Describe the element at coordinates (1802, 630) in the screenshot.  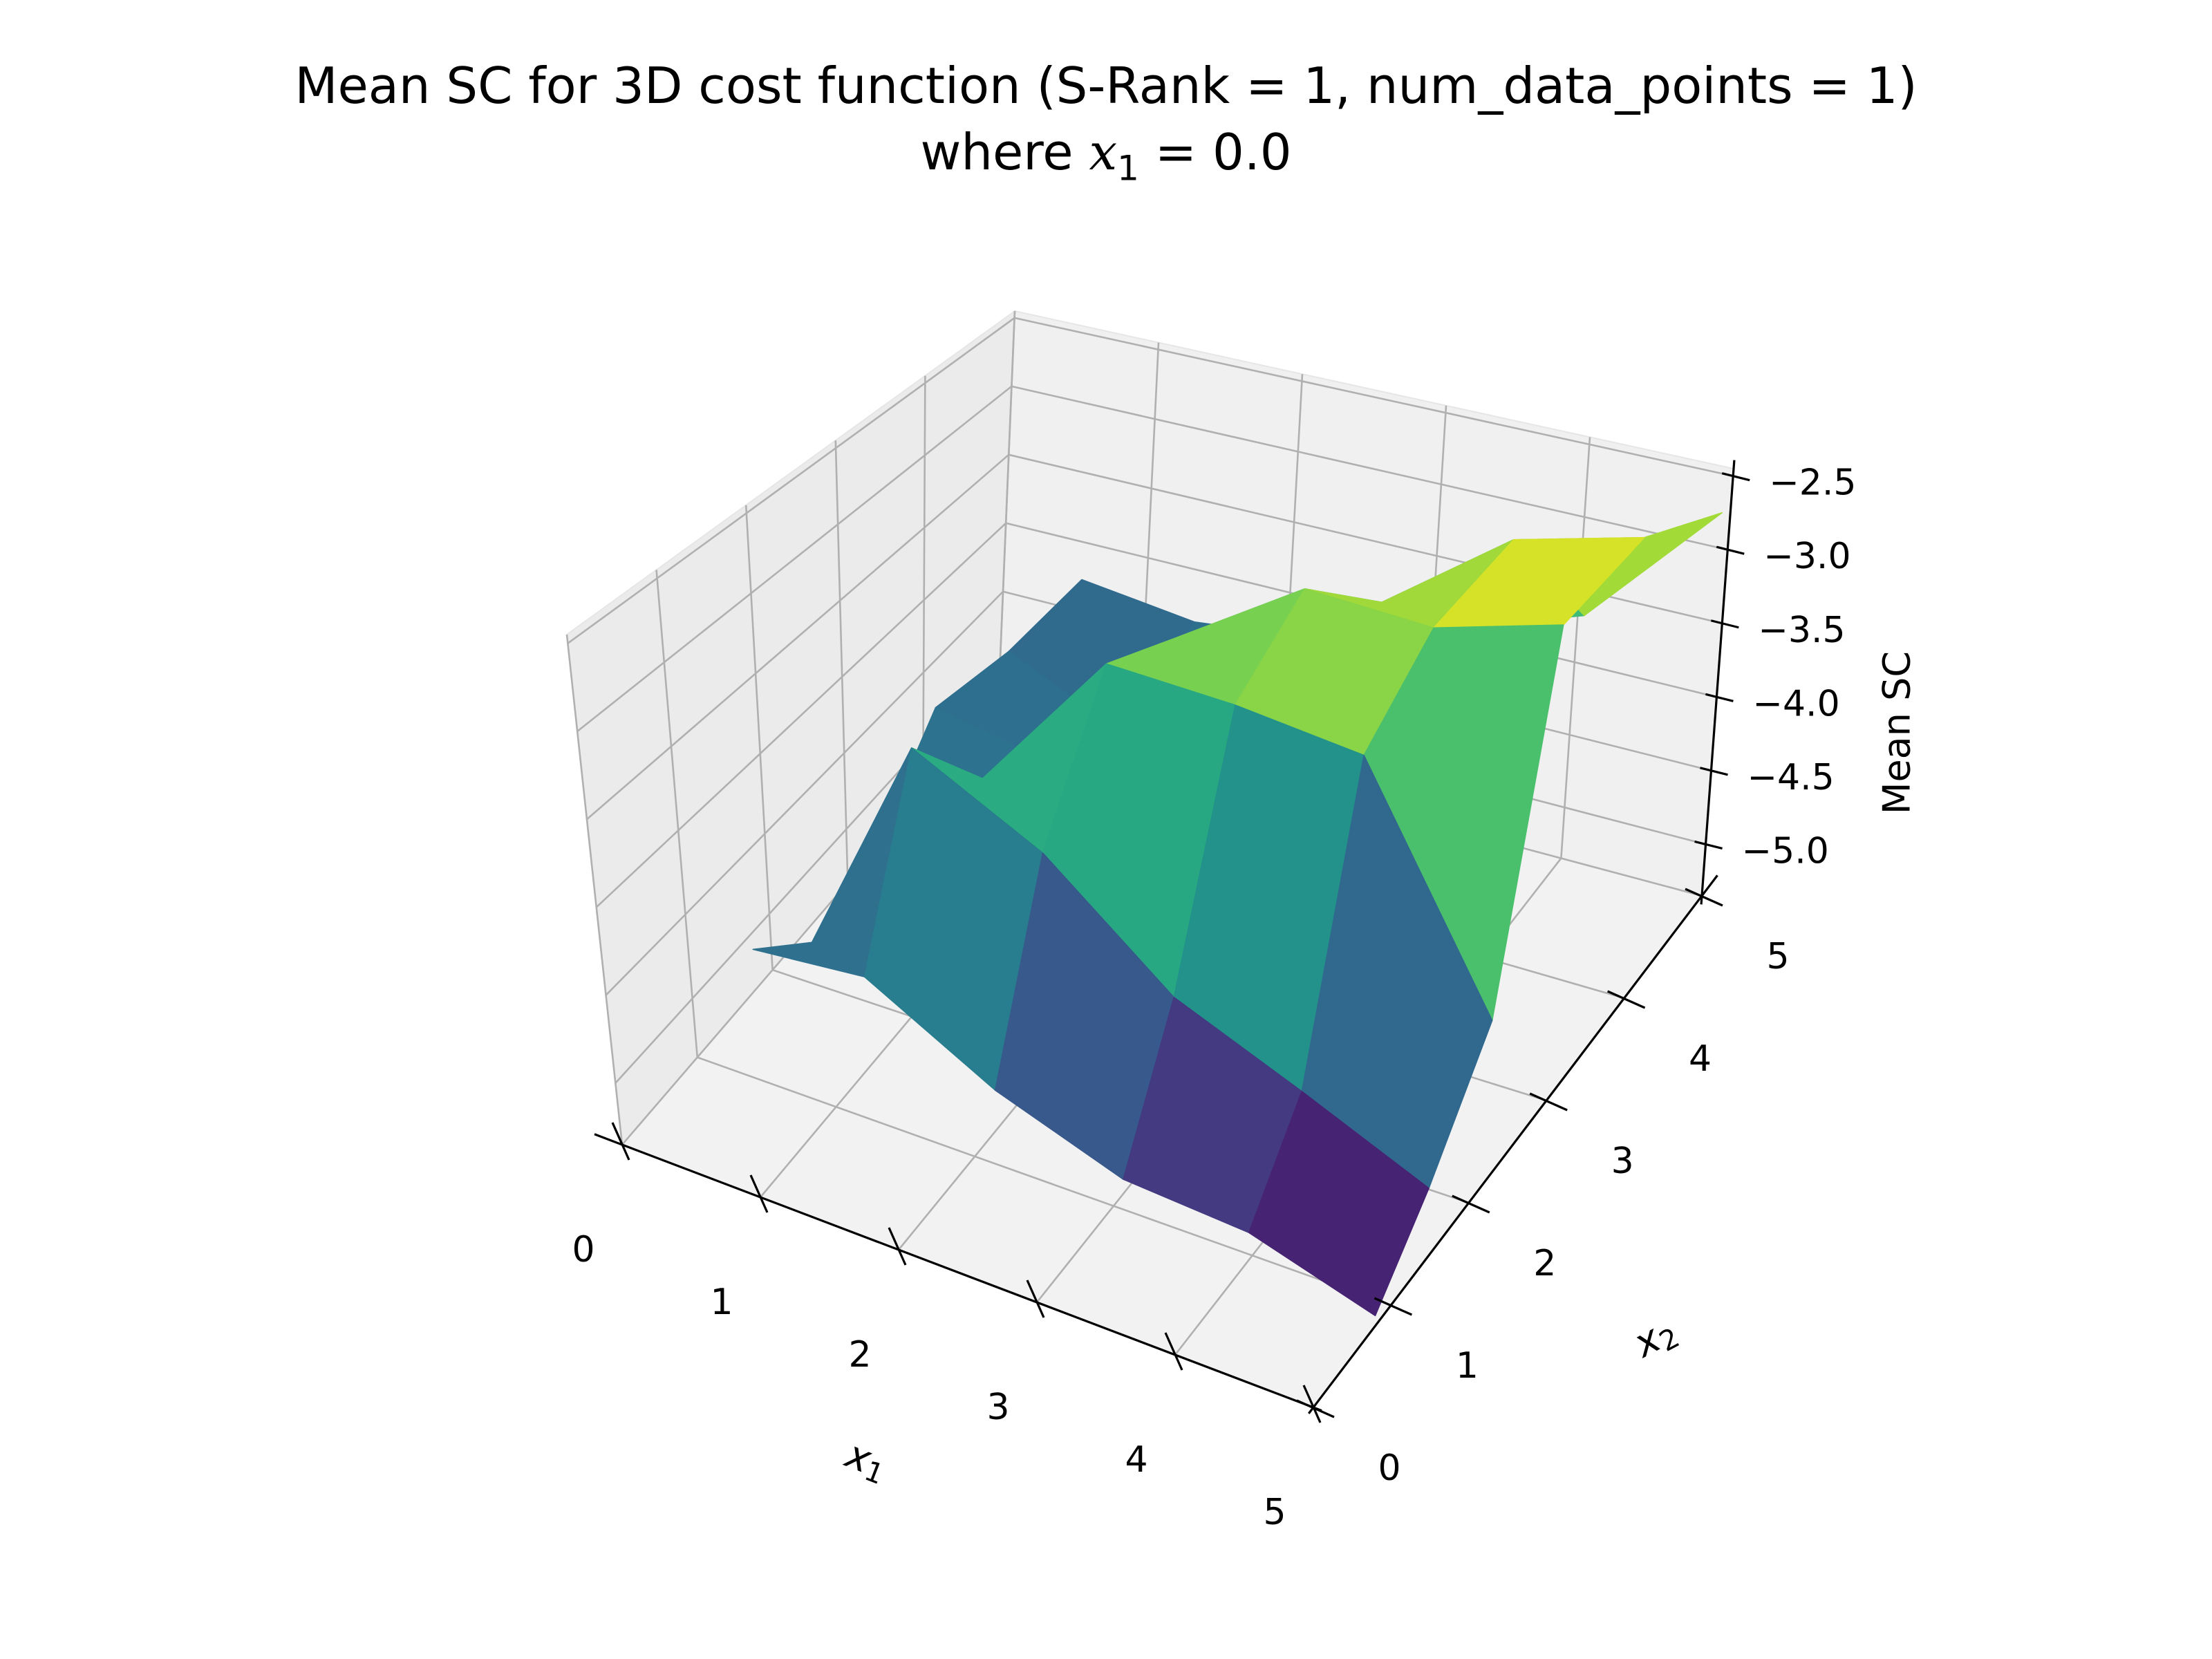
I see `z-tick-label: −3.5` at that location.